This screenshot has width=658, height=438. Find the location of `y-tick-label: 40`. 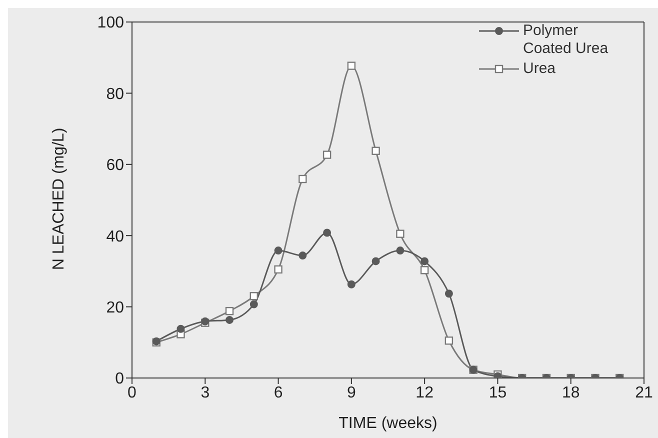

y-tick-label: 40 is located at coordinates (115, 237).